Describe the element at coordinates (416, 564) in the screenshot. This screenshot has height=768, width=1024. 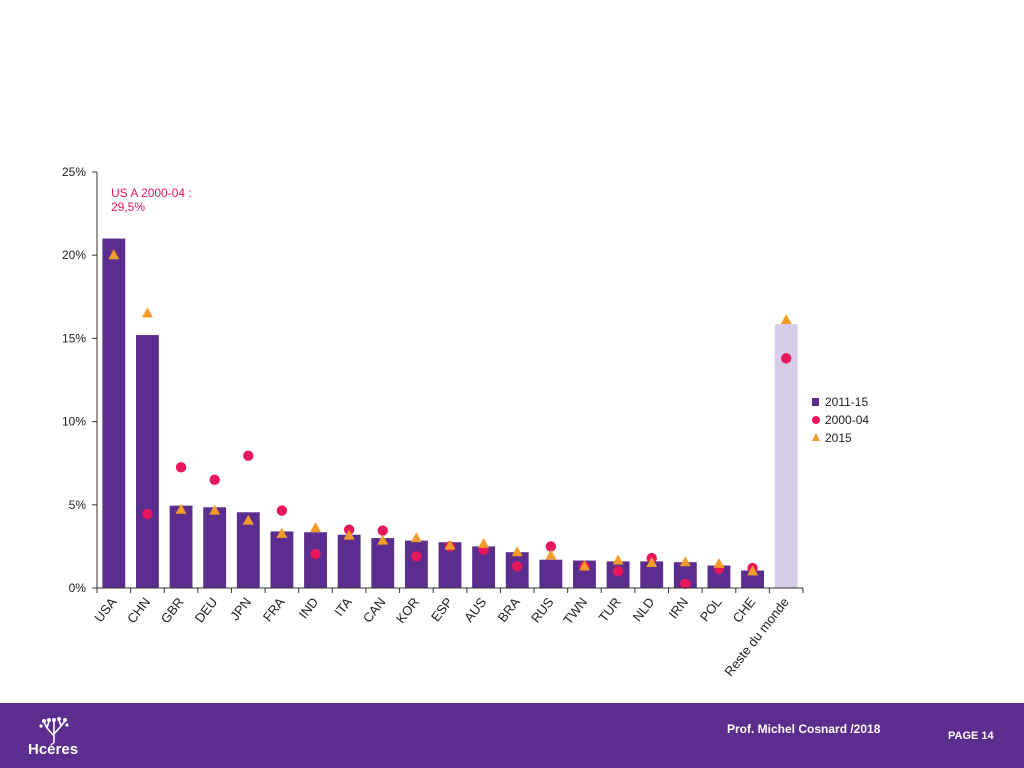
I see `bar-kor` at that location.